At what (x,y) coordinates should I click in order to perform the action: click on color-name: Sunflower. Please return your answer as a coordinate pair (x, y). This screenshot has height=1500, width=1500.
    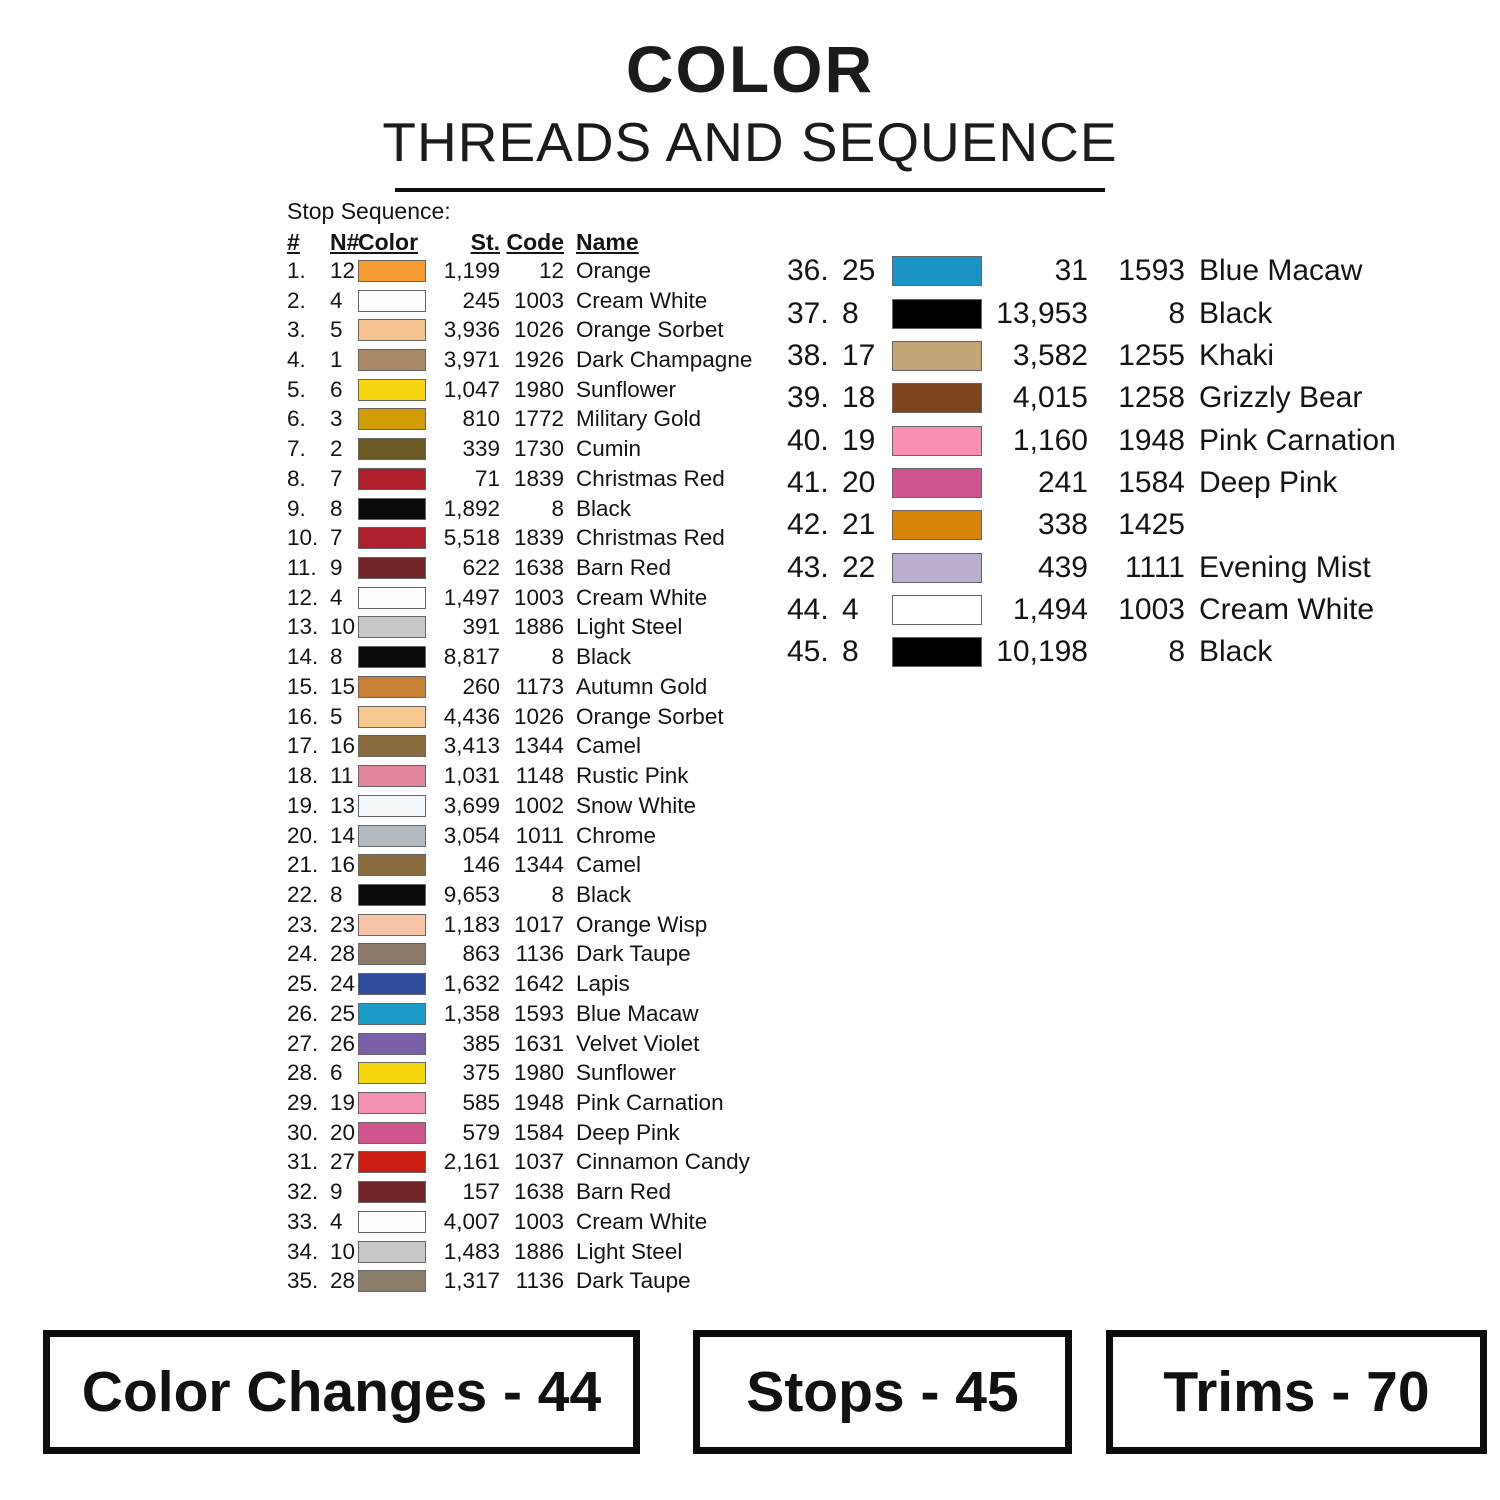
    Looking at the image, I should click on (626, 389).